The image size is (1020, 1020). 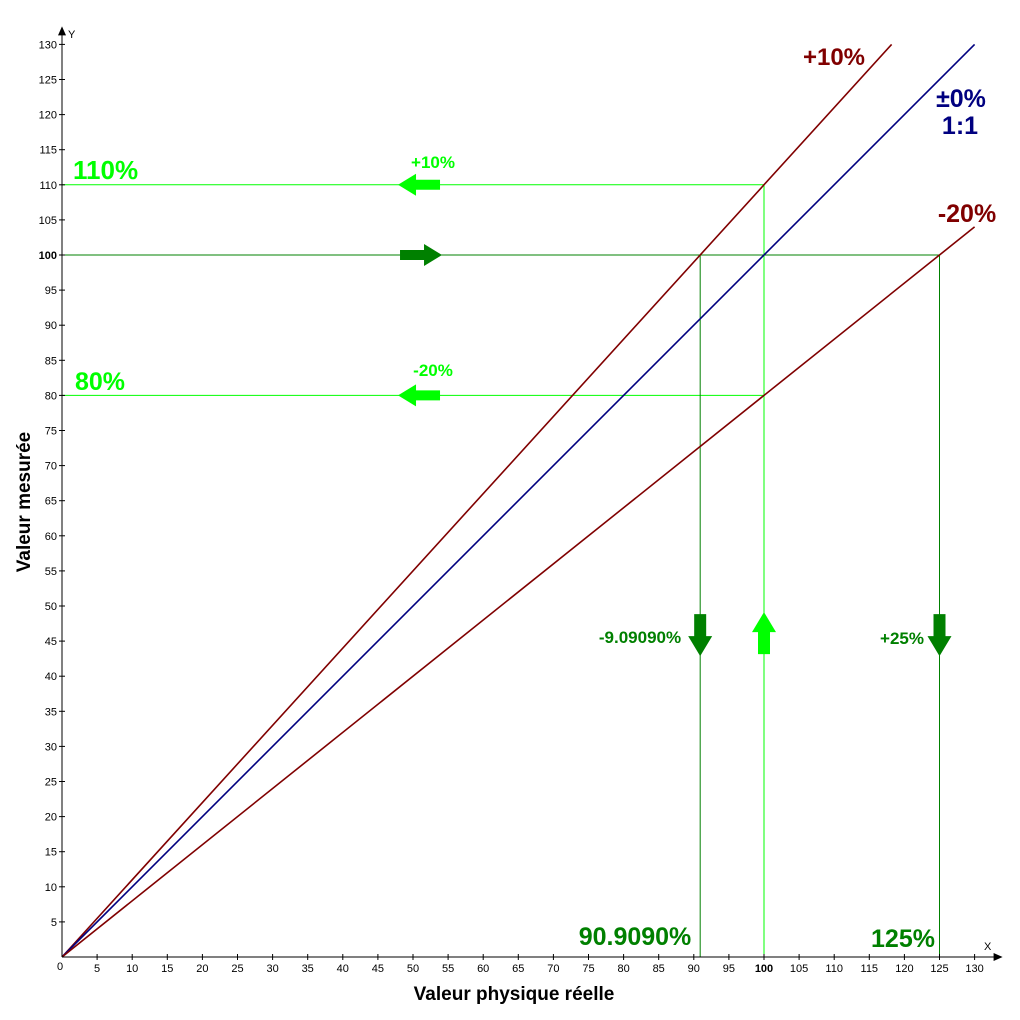 I want to click on label-minus-9-percent: -9.09090%, so click(x=640, y=637).